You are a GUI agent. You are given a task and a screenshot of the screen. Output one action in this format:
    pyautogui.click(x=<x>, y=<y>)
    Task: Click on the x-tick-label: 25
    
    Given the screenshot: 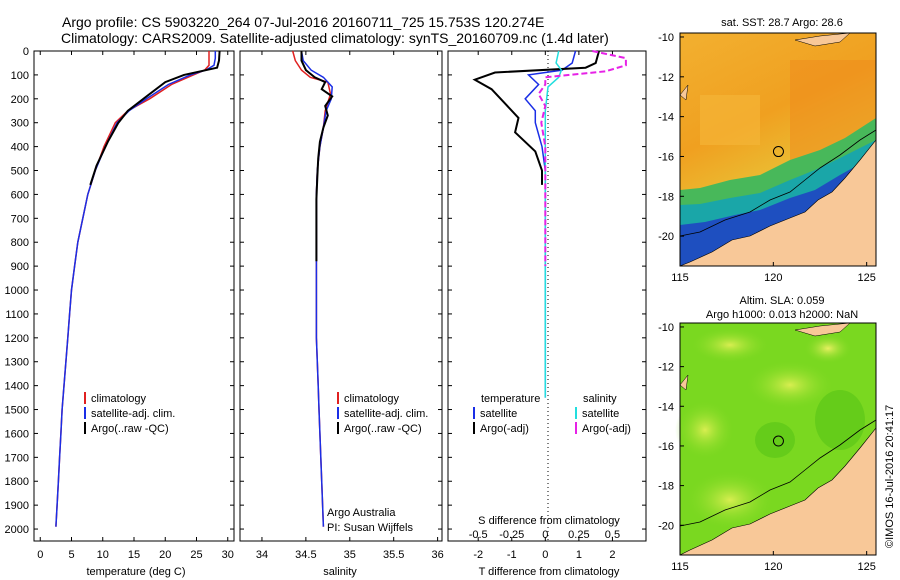 What is the action you would take?
    pyautogui.click(x=196, y=555)
    